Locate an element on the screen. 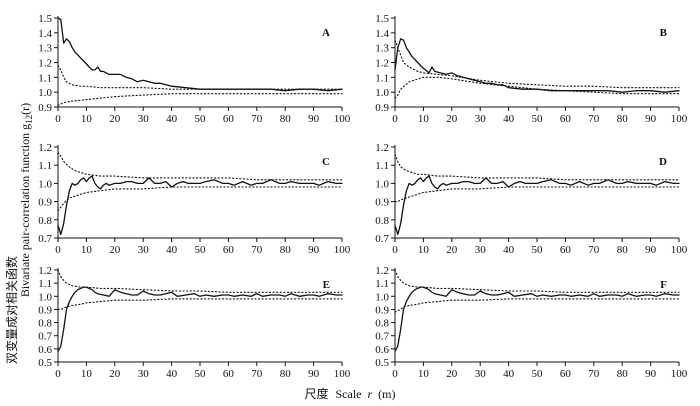  panel-label: C is located at coordinates (326, 162).